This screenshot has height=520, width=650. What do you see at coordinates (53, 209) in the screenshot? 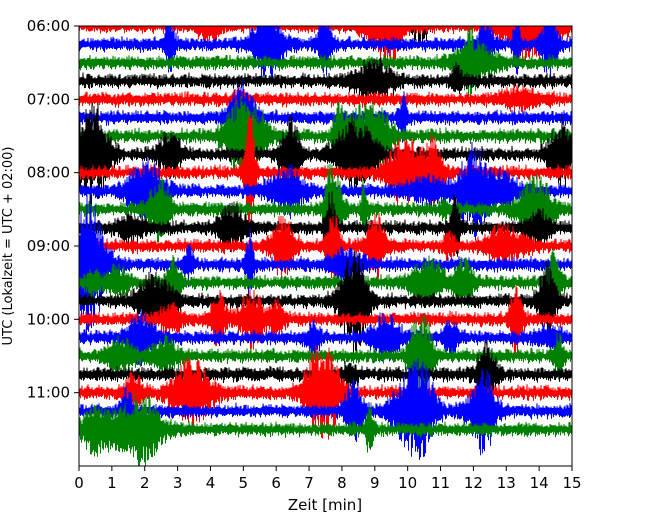
I see `y-axis-ticks: 06:00 07:00 08:00 09:00 10:00 11:00` at bounding box center [53, 209].